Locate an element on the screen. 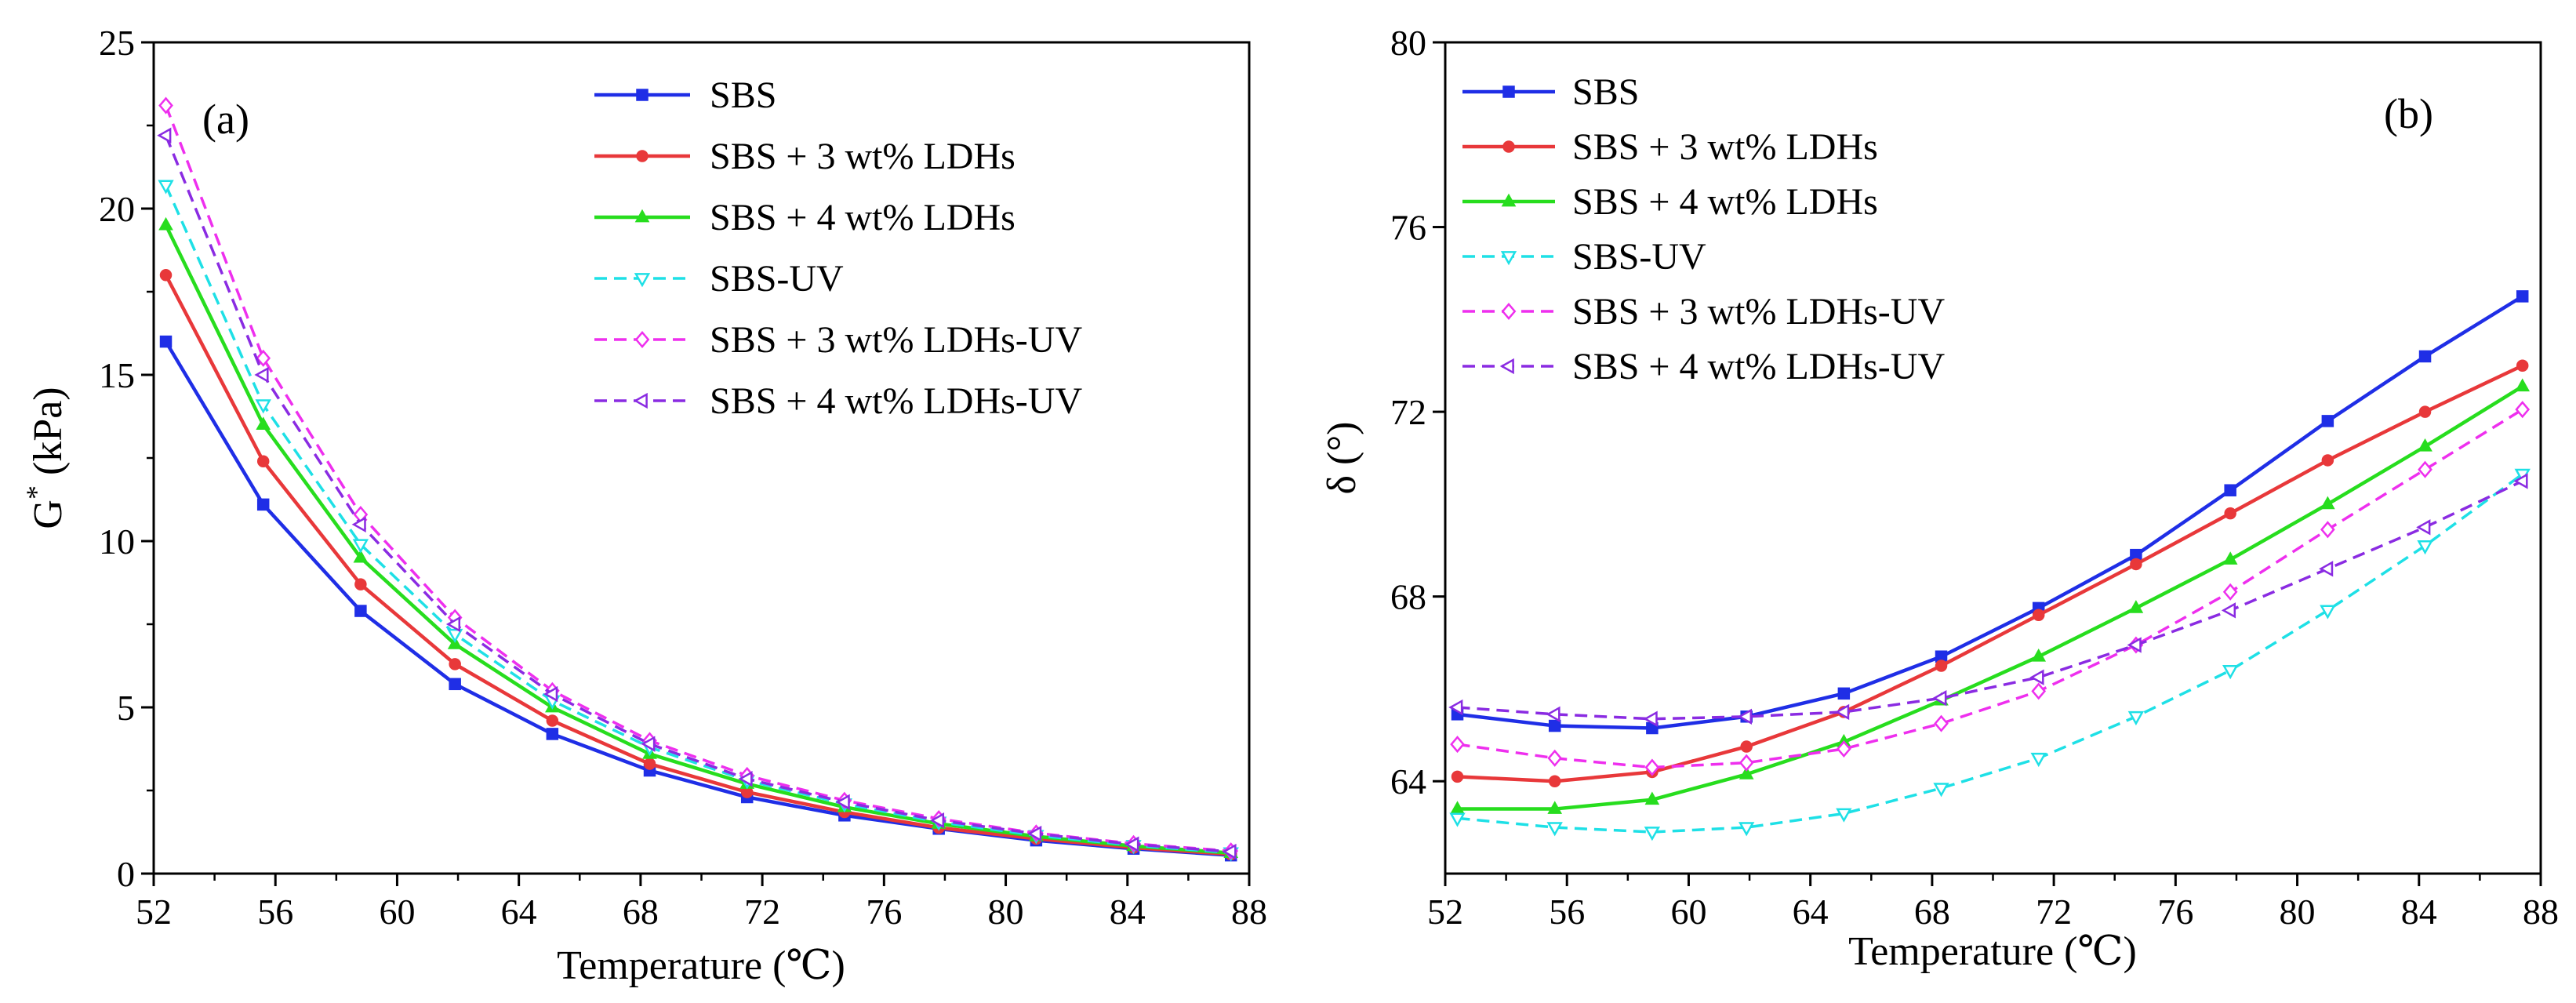 This screenshot has height=1003, width=2576. x-tick-label: 88 is located at coordinates (1249, 912).